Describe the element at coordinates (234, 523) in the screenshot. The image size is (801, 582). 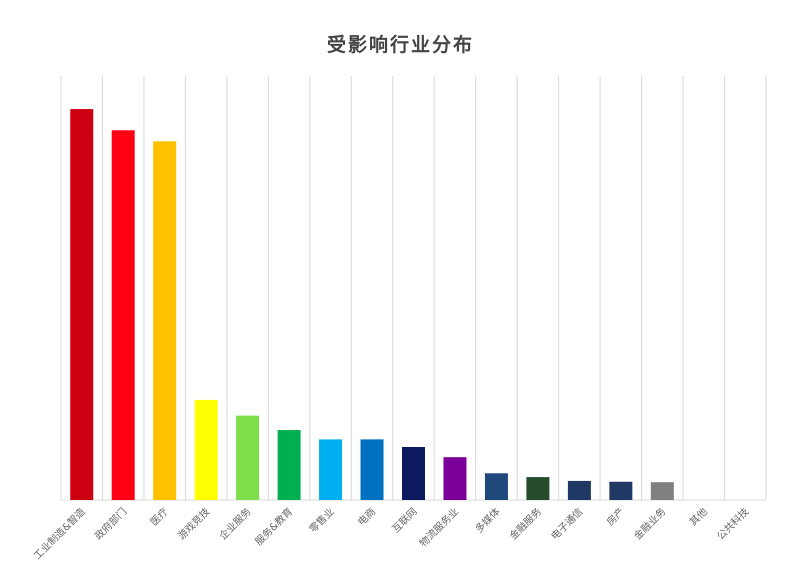
I see `x-tick-label: 企业服务` at that location.